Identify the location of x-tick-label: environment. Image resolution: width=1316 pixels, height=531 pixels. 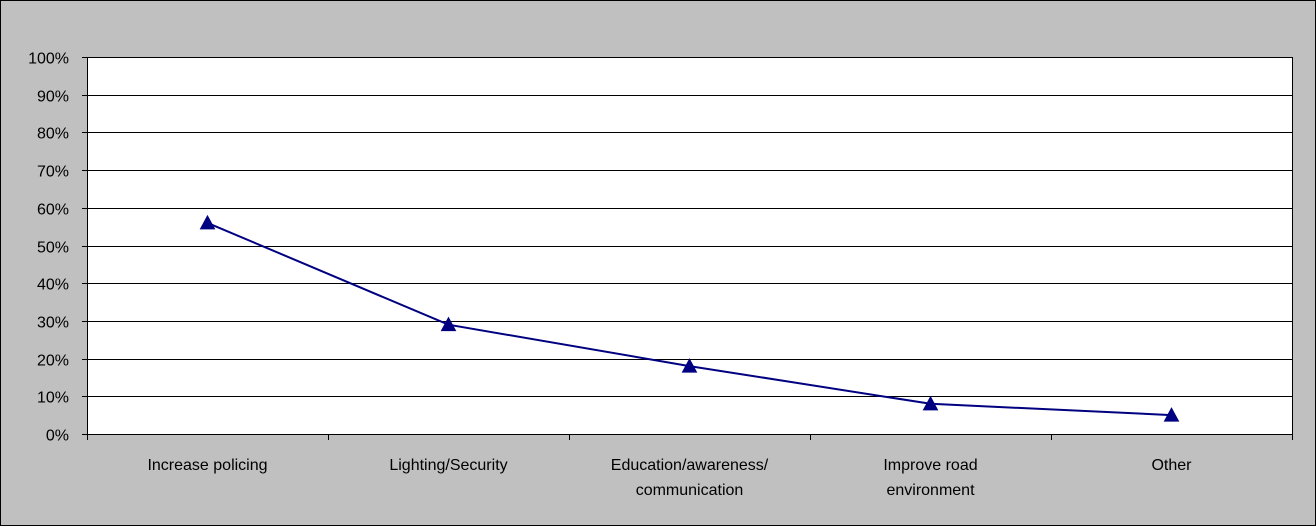
(930, 490).